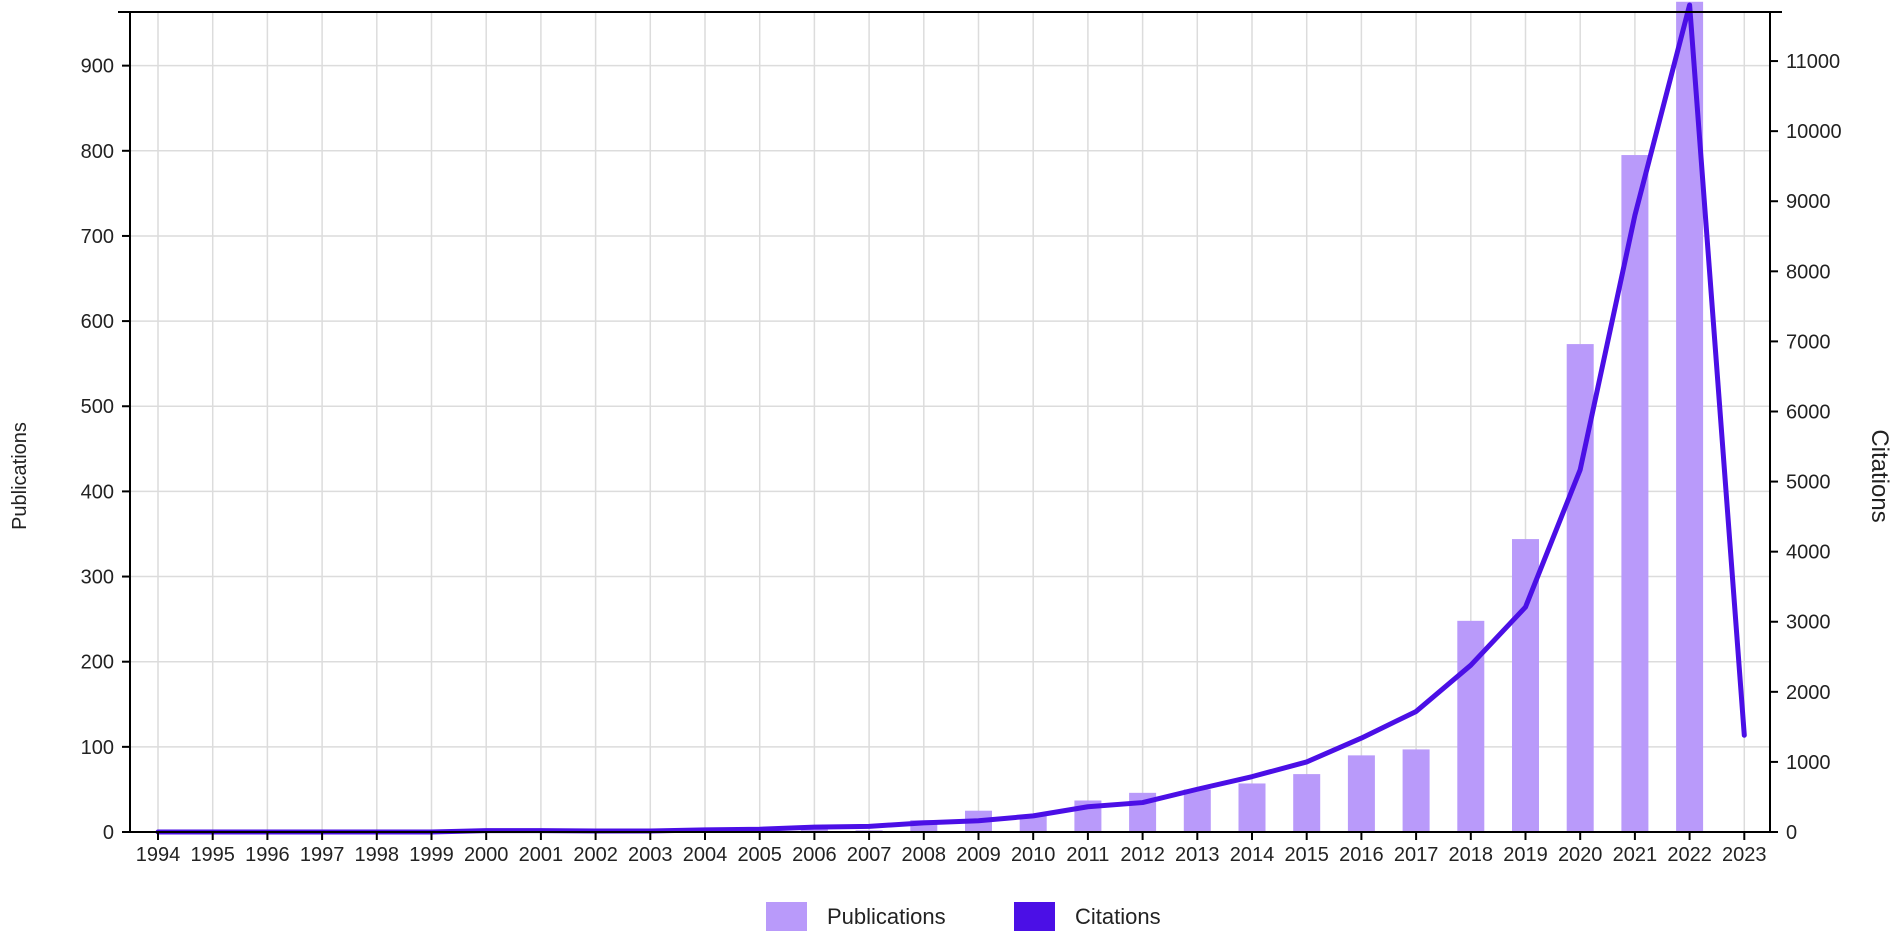  I want to click on x-tick-label: 2015, so click(1306, 855).